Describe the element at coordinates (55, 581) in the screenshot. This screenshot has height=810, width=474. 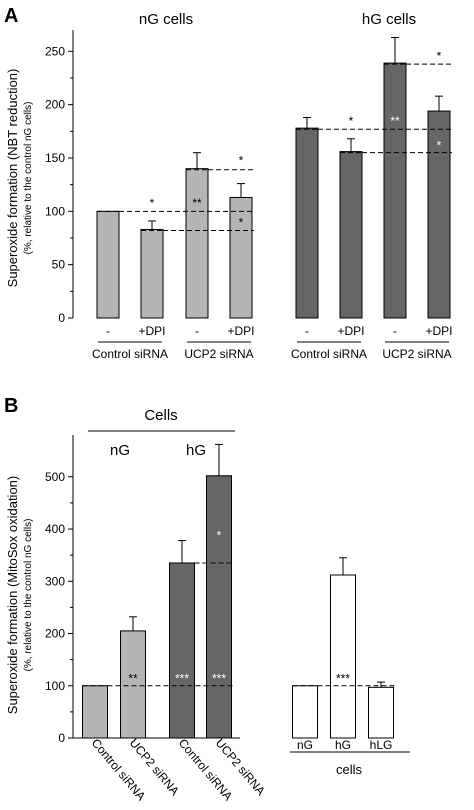
I see `y-tick-label: 300` at that location.